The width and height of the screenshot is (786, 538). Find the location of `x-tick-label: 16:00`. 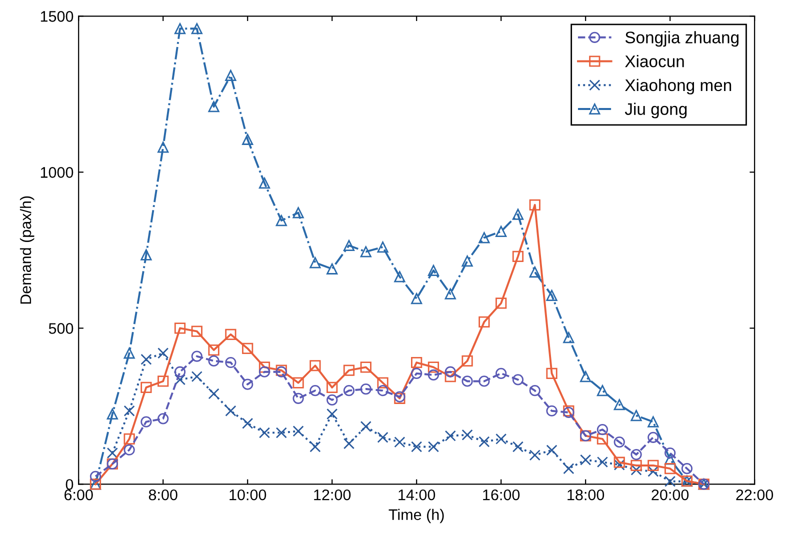

x-tick-label: 16:00 is located at coordinates (501, 494).